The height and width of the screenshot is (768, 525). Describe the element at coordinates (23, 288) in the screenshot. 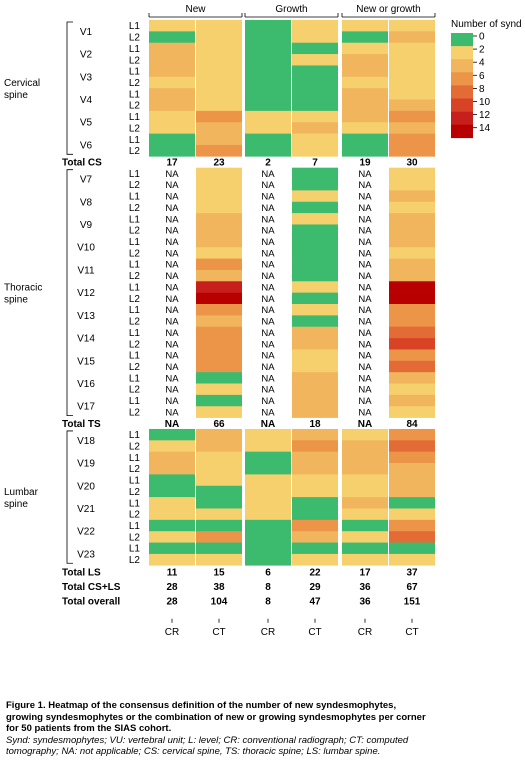

I see `region-name: Thoracic` at that location.